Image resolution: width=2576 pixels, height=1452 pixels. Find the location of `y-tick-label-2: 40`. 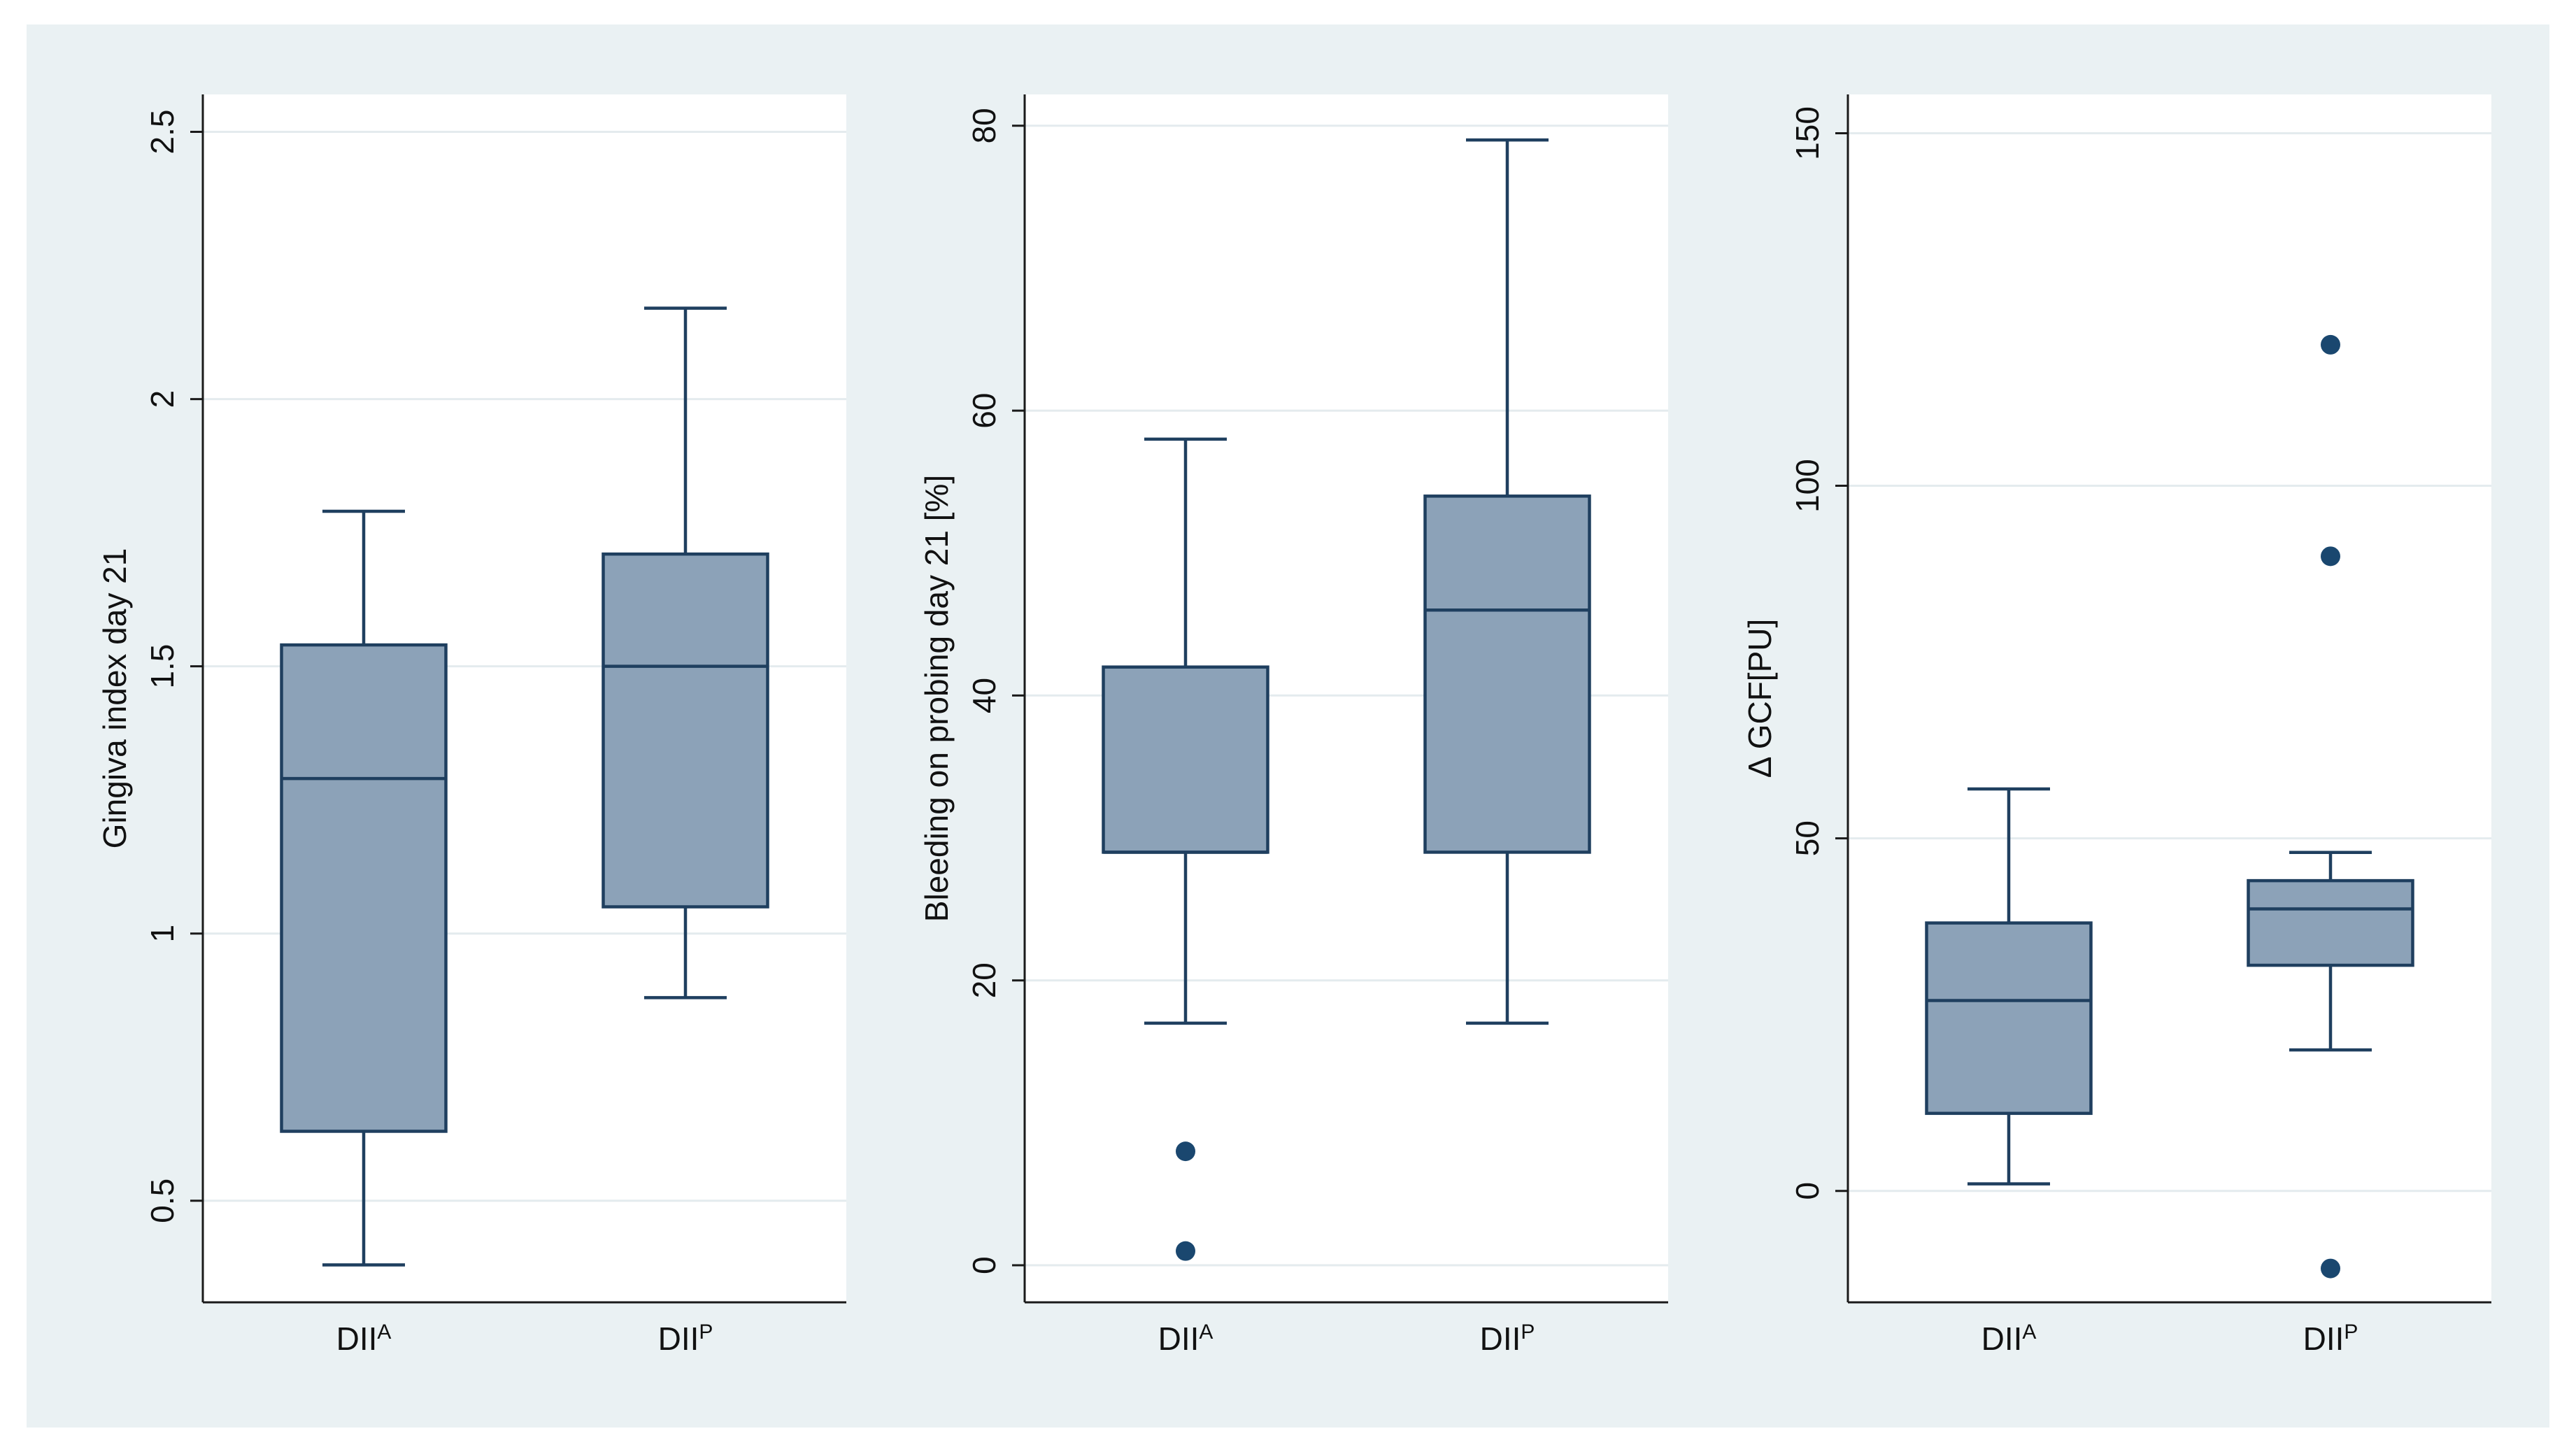

y-tick-label-2: 40 is located at coordinates (984, 695).